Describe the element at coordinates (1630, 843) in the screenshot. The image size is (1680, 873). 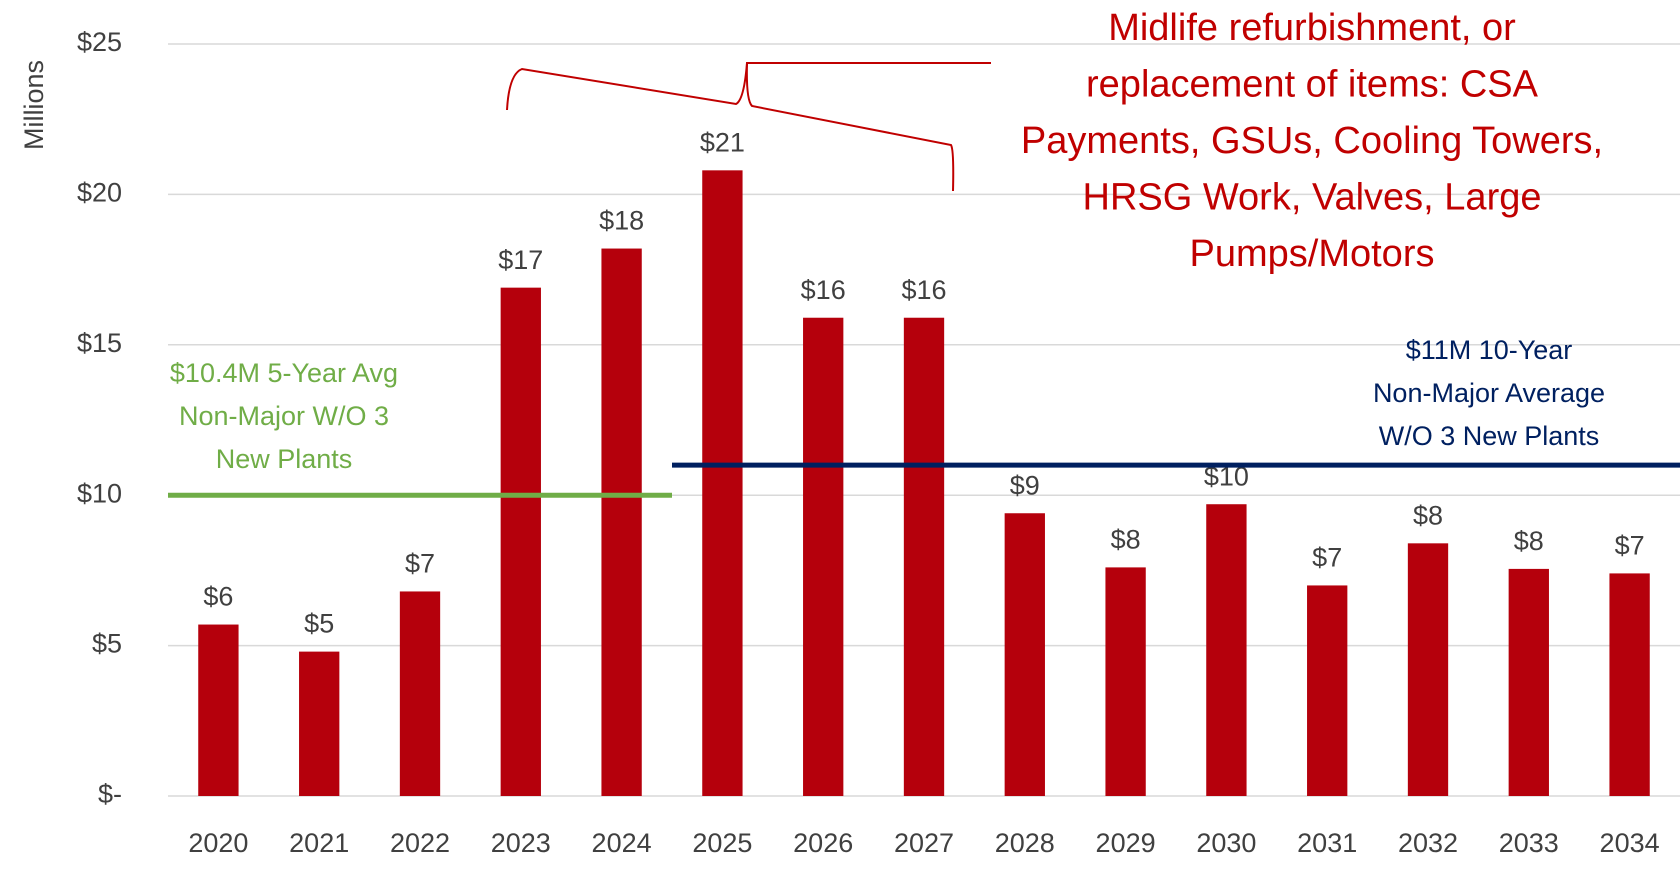
I see `x-tick-label: 2034` at that location.